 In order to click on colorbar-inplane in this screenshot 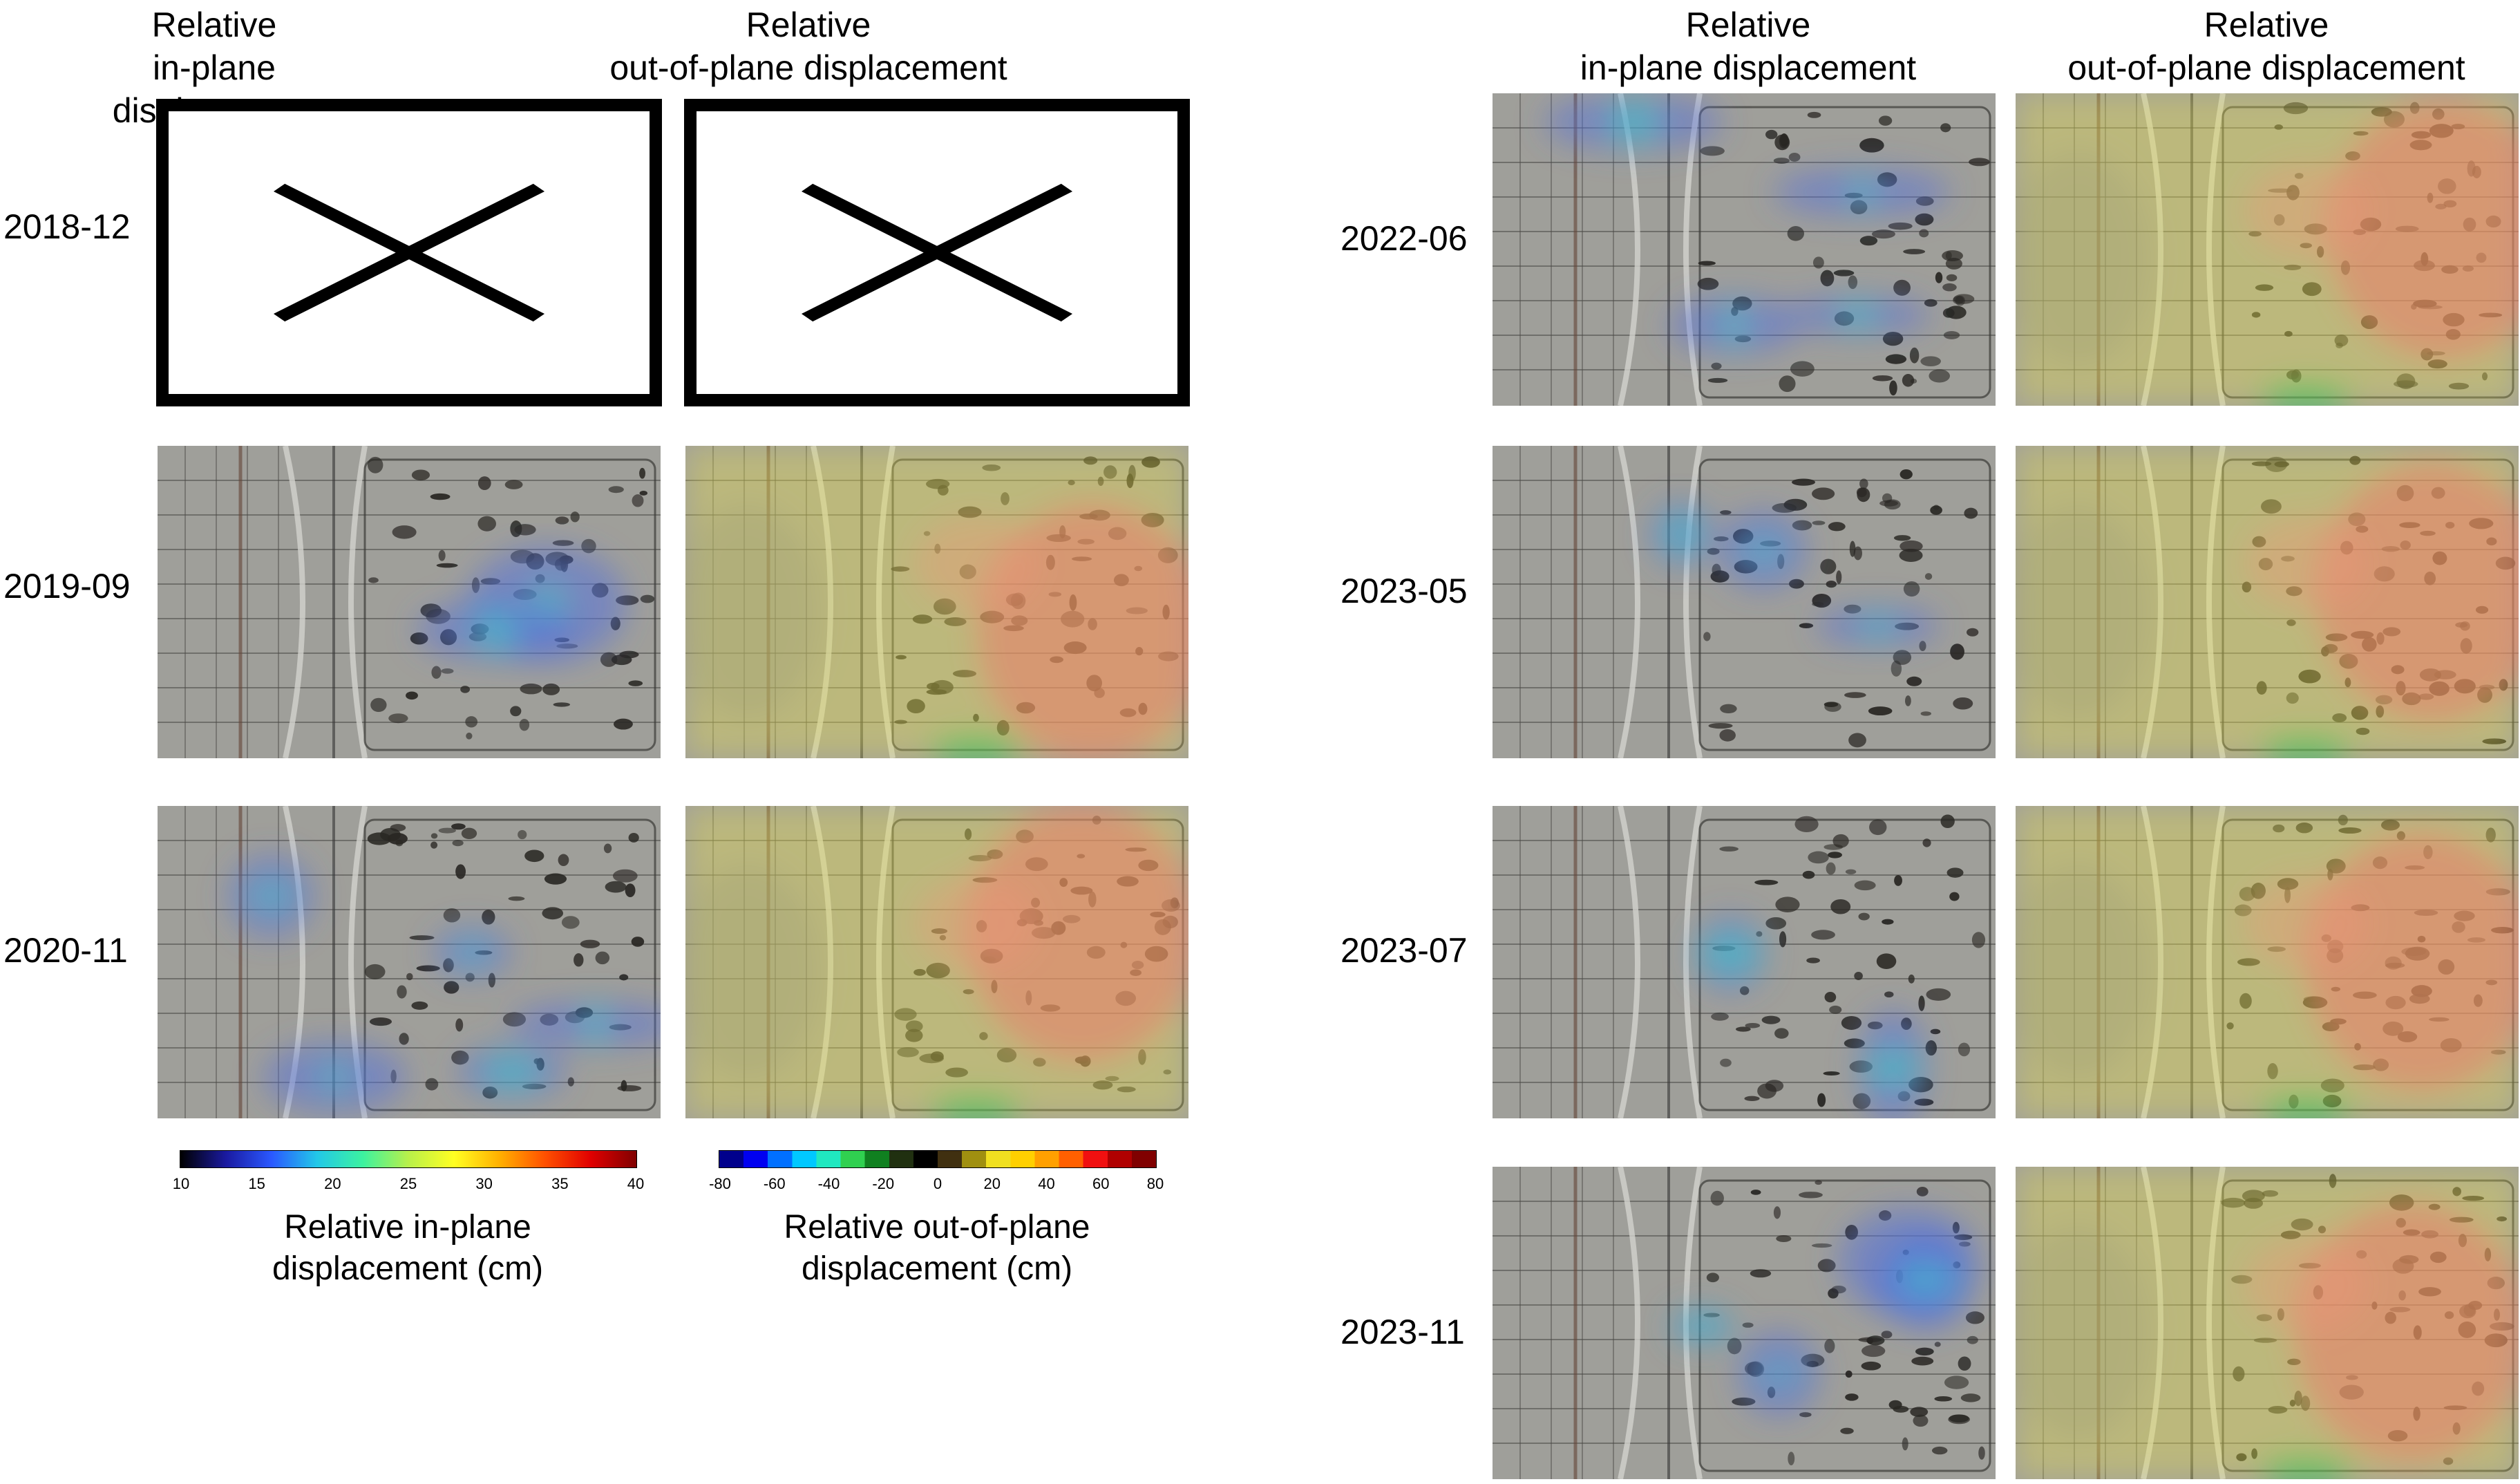, I will do `click(408, 1159)`.